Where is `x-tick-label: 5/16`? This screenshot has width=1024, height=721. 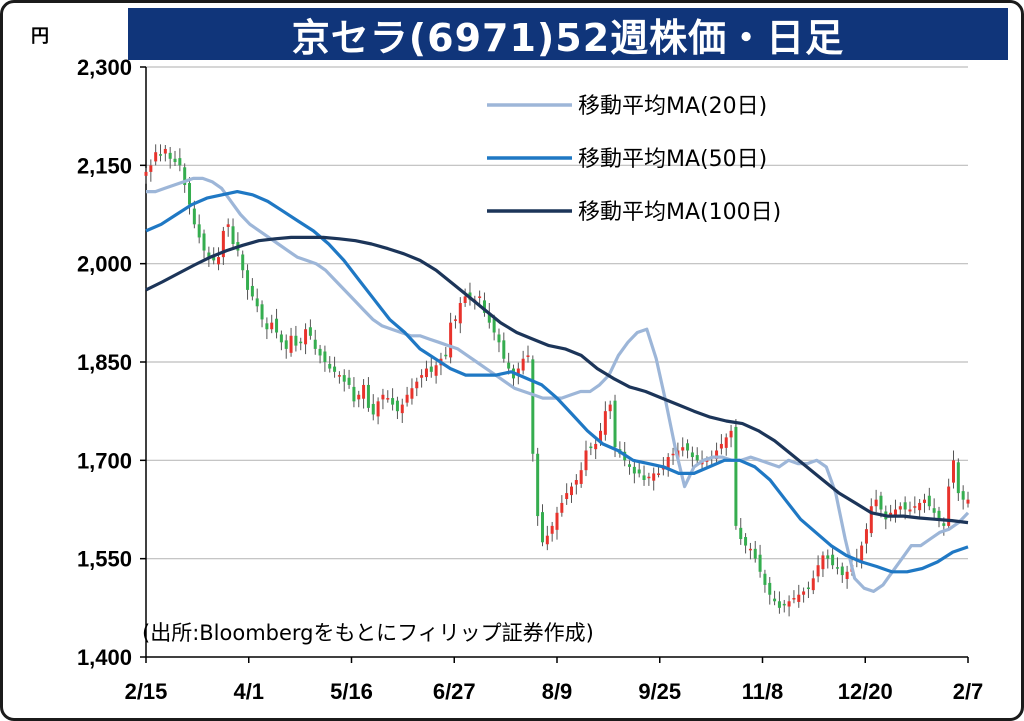 x-tick-label: 5/16 is located at coordinates (351, 691).